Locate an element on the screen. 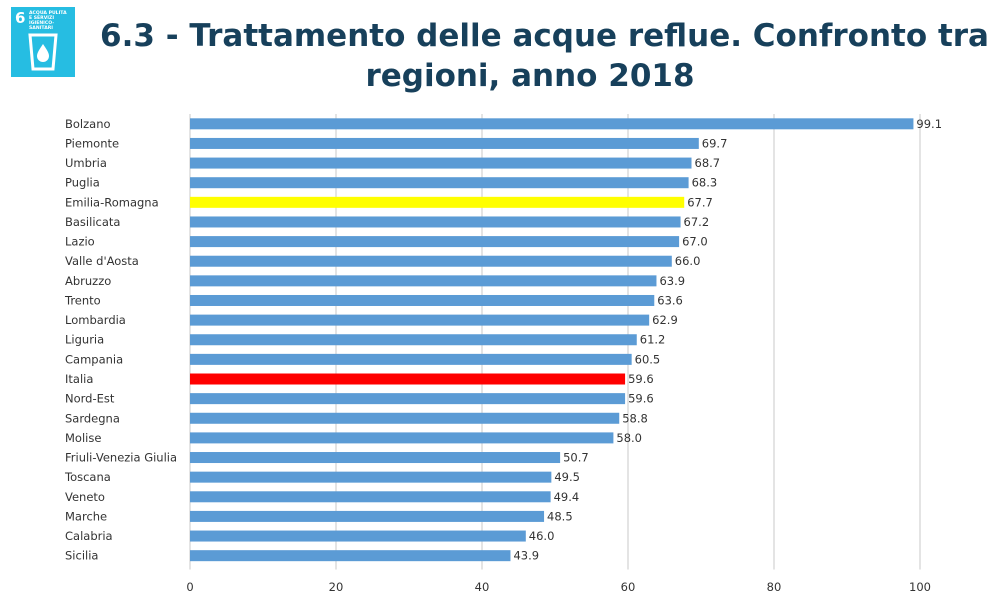 This screenshot has width=1000, height=610. category-label: Nord-Est is located at coordinates (90, 399).